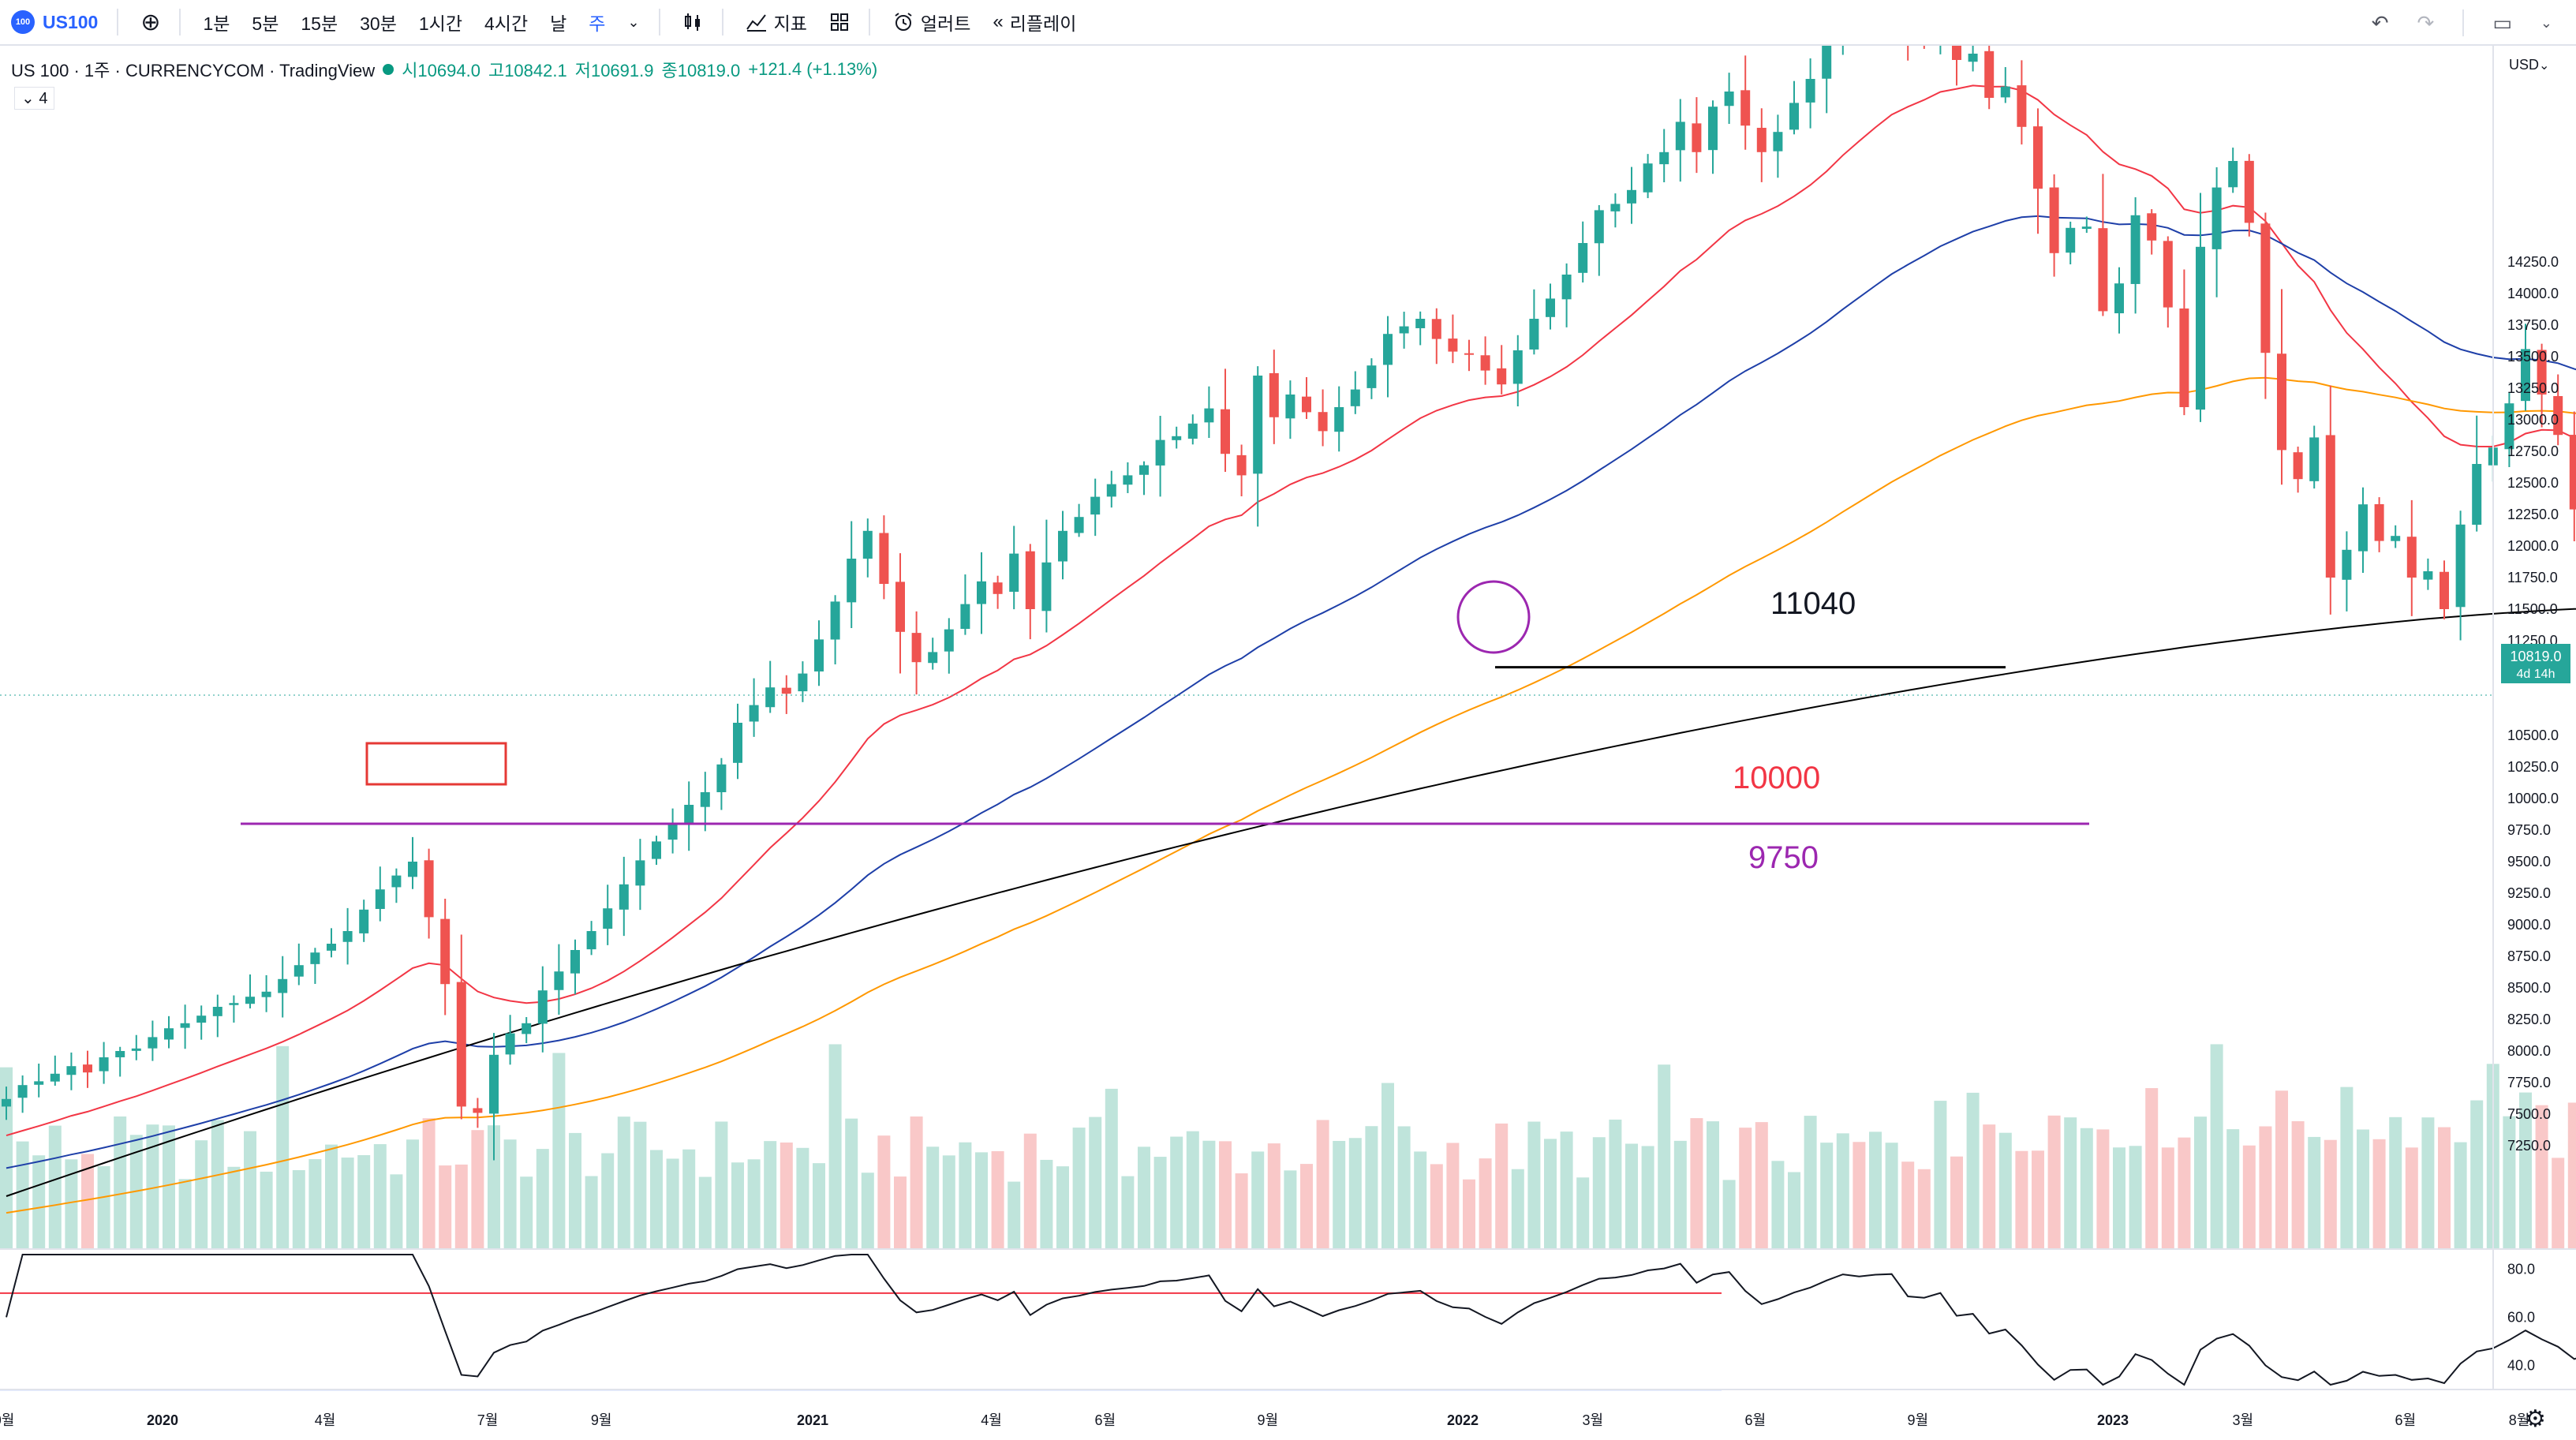 The width and height of the screenshot is (2576, 1440). Describe the element at coordinates (440, 23) in the screenshot. I see `interval-1h: 1시간` at that location.